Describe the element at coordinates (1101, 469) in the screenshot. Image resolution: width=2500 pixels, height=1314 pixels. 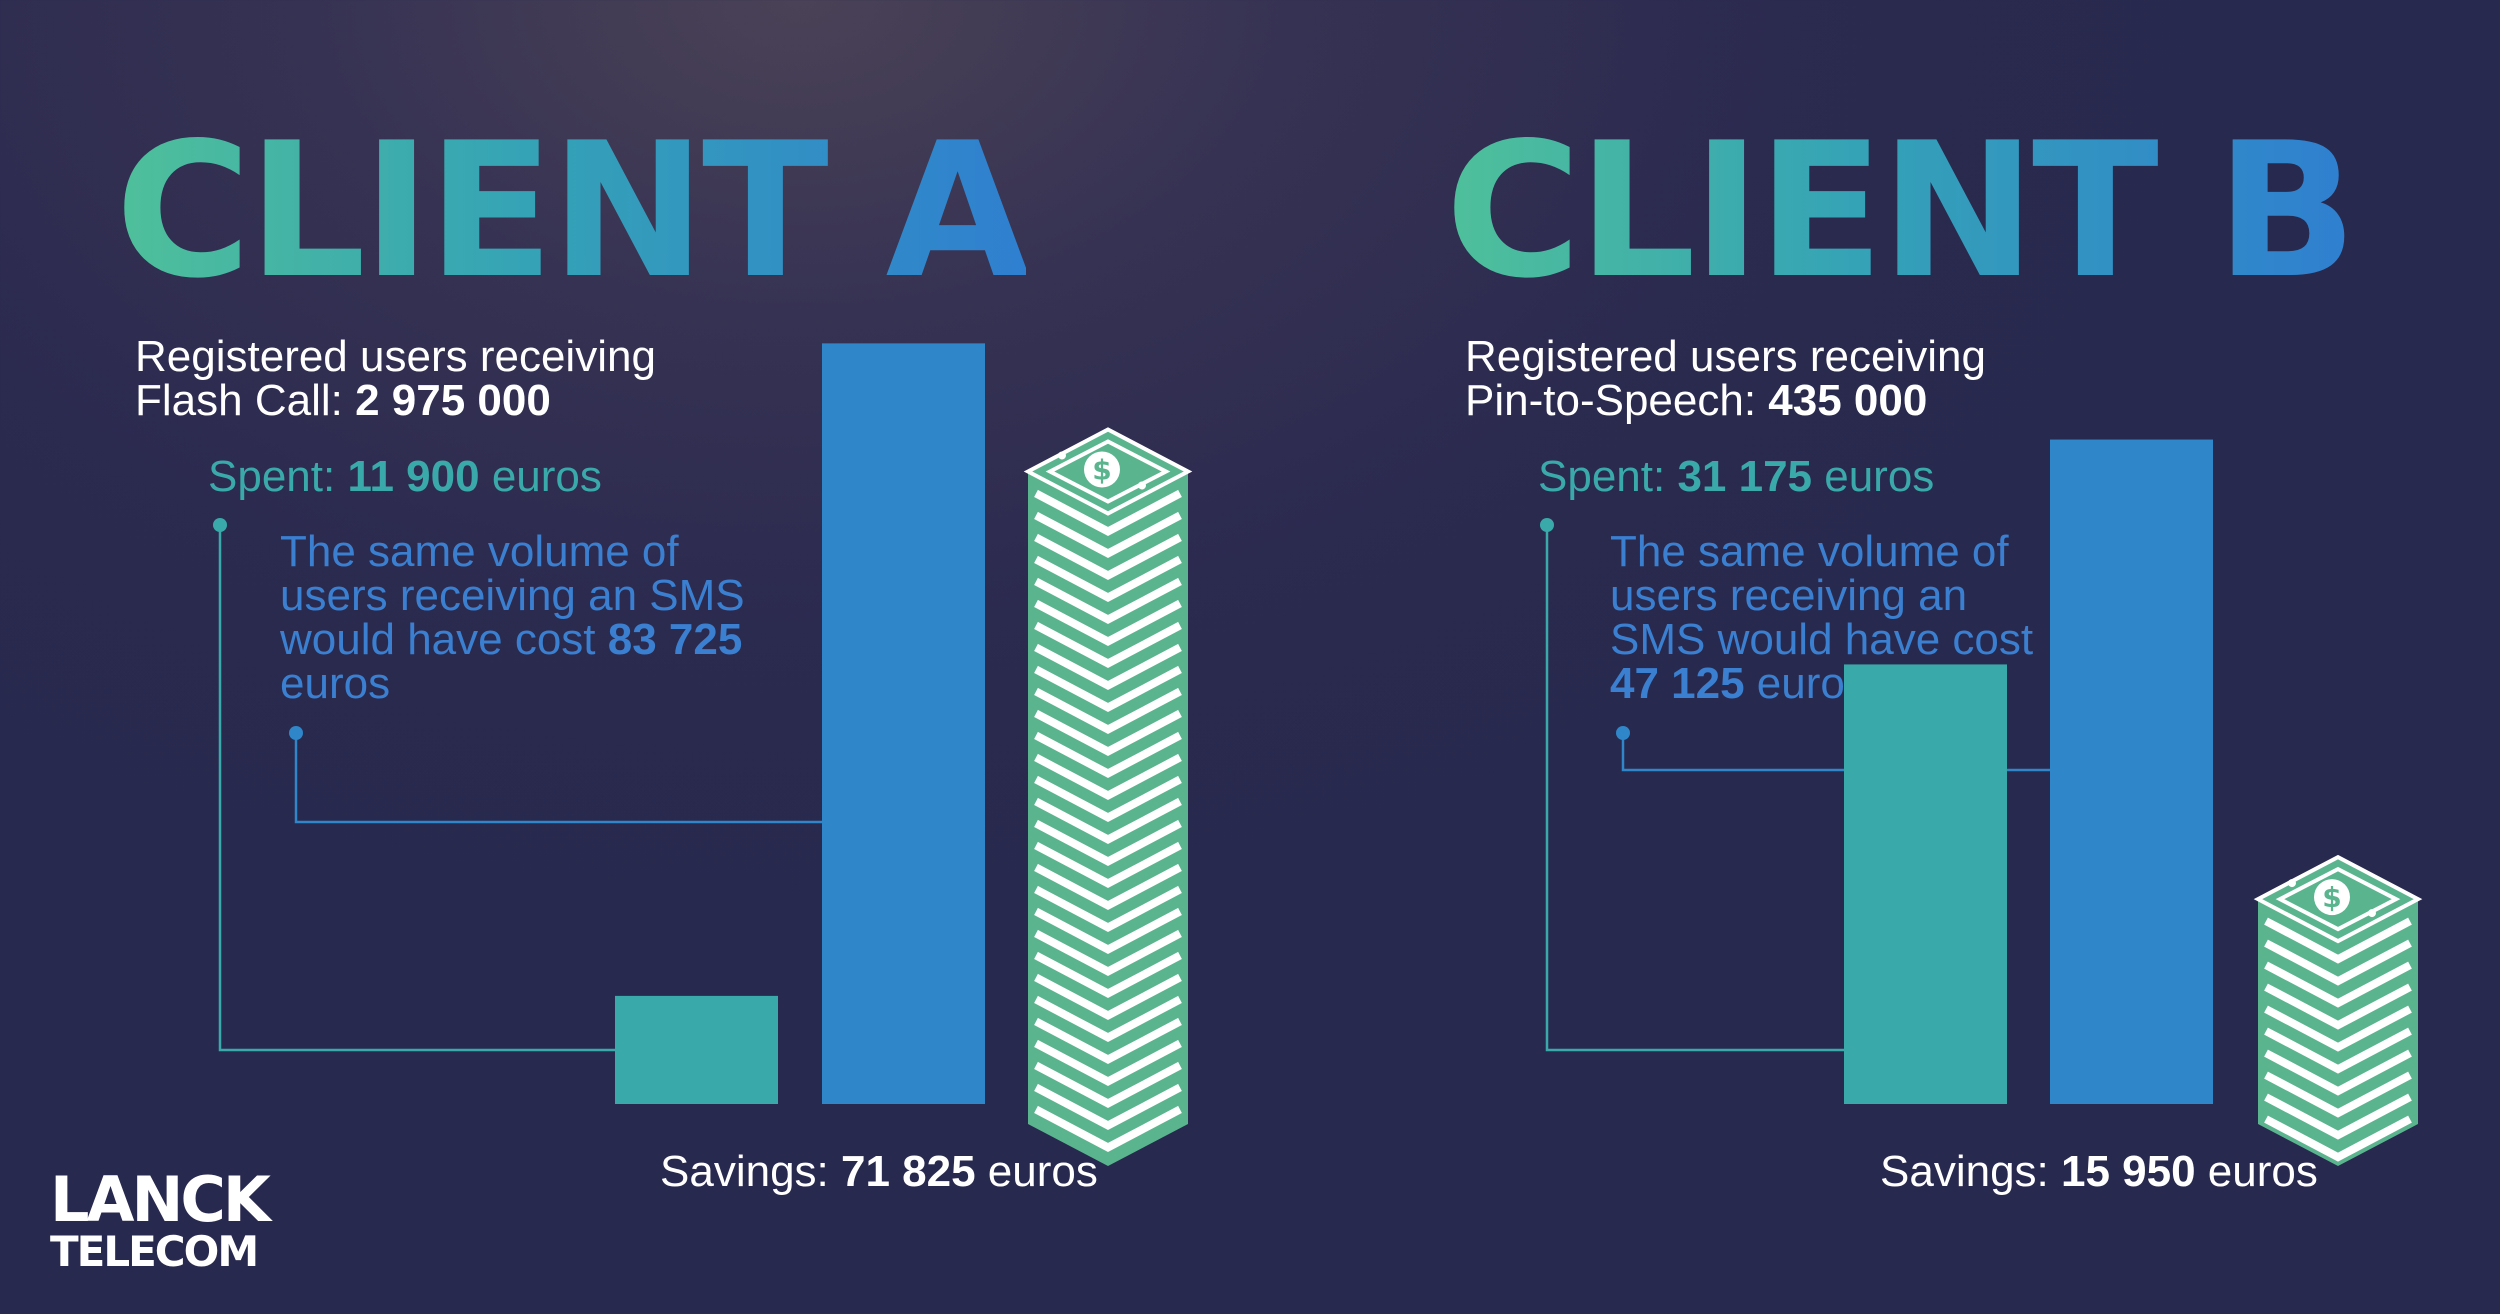
I see `client-a-savings-dollar-icon: $` at that location.